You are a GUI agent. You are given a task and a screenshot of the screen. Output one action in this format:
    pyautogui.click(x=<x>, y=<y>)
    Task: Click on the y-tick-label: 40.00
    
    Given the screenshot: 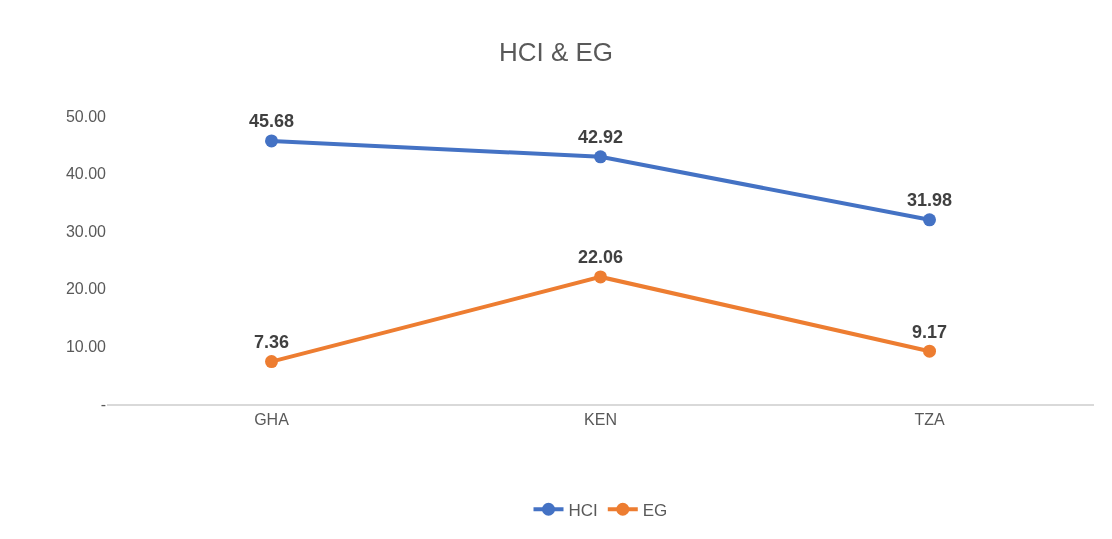 What is the action you would take?
    pyautogui.click(x=86, y=174)
    